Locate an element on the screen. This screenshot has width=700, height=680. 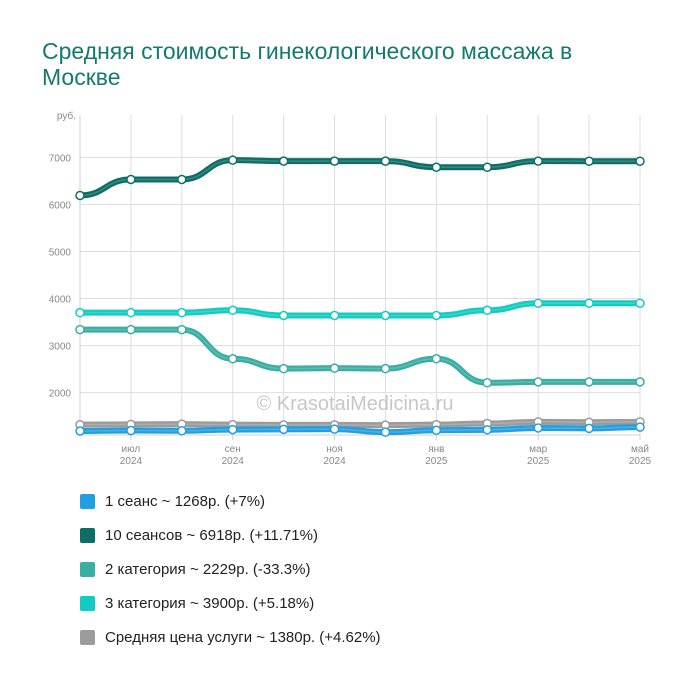
legend-item: 1 сеанс ~ 1268р. (+7%) is located at coordinates (230, 501).